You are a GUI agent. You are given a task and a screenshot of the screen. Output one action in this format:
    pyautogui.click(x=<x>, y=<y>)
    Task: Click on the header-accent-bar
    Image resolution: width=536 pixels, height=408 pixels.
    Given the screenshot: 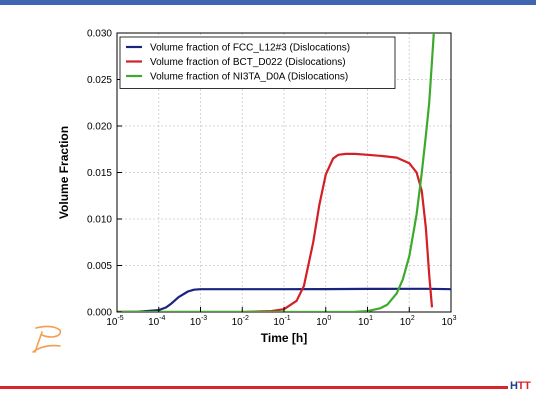 What is the action you would take?
    pyautogui.click(x=268, y=2)
    